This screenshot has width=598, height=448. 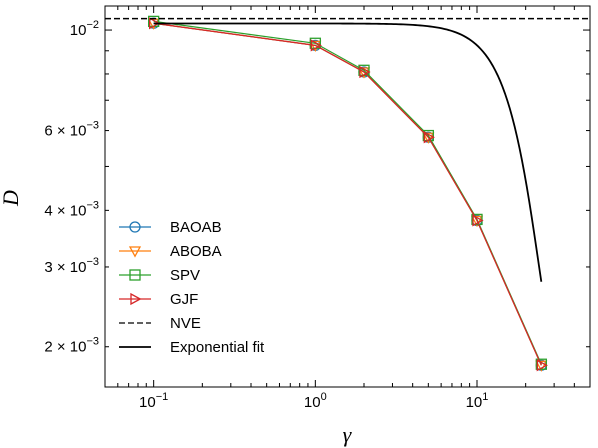 I want to click on legend-marker-baoab, so click(x=135, y=227).